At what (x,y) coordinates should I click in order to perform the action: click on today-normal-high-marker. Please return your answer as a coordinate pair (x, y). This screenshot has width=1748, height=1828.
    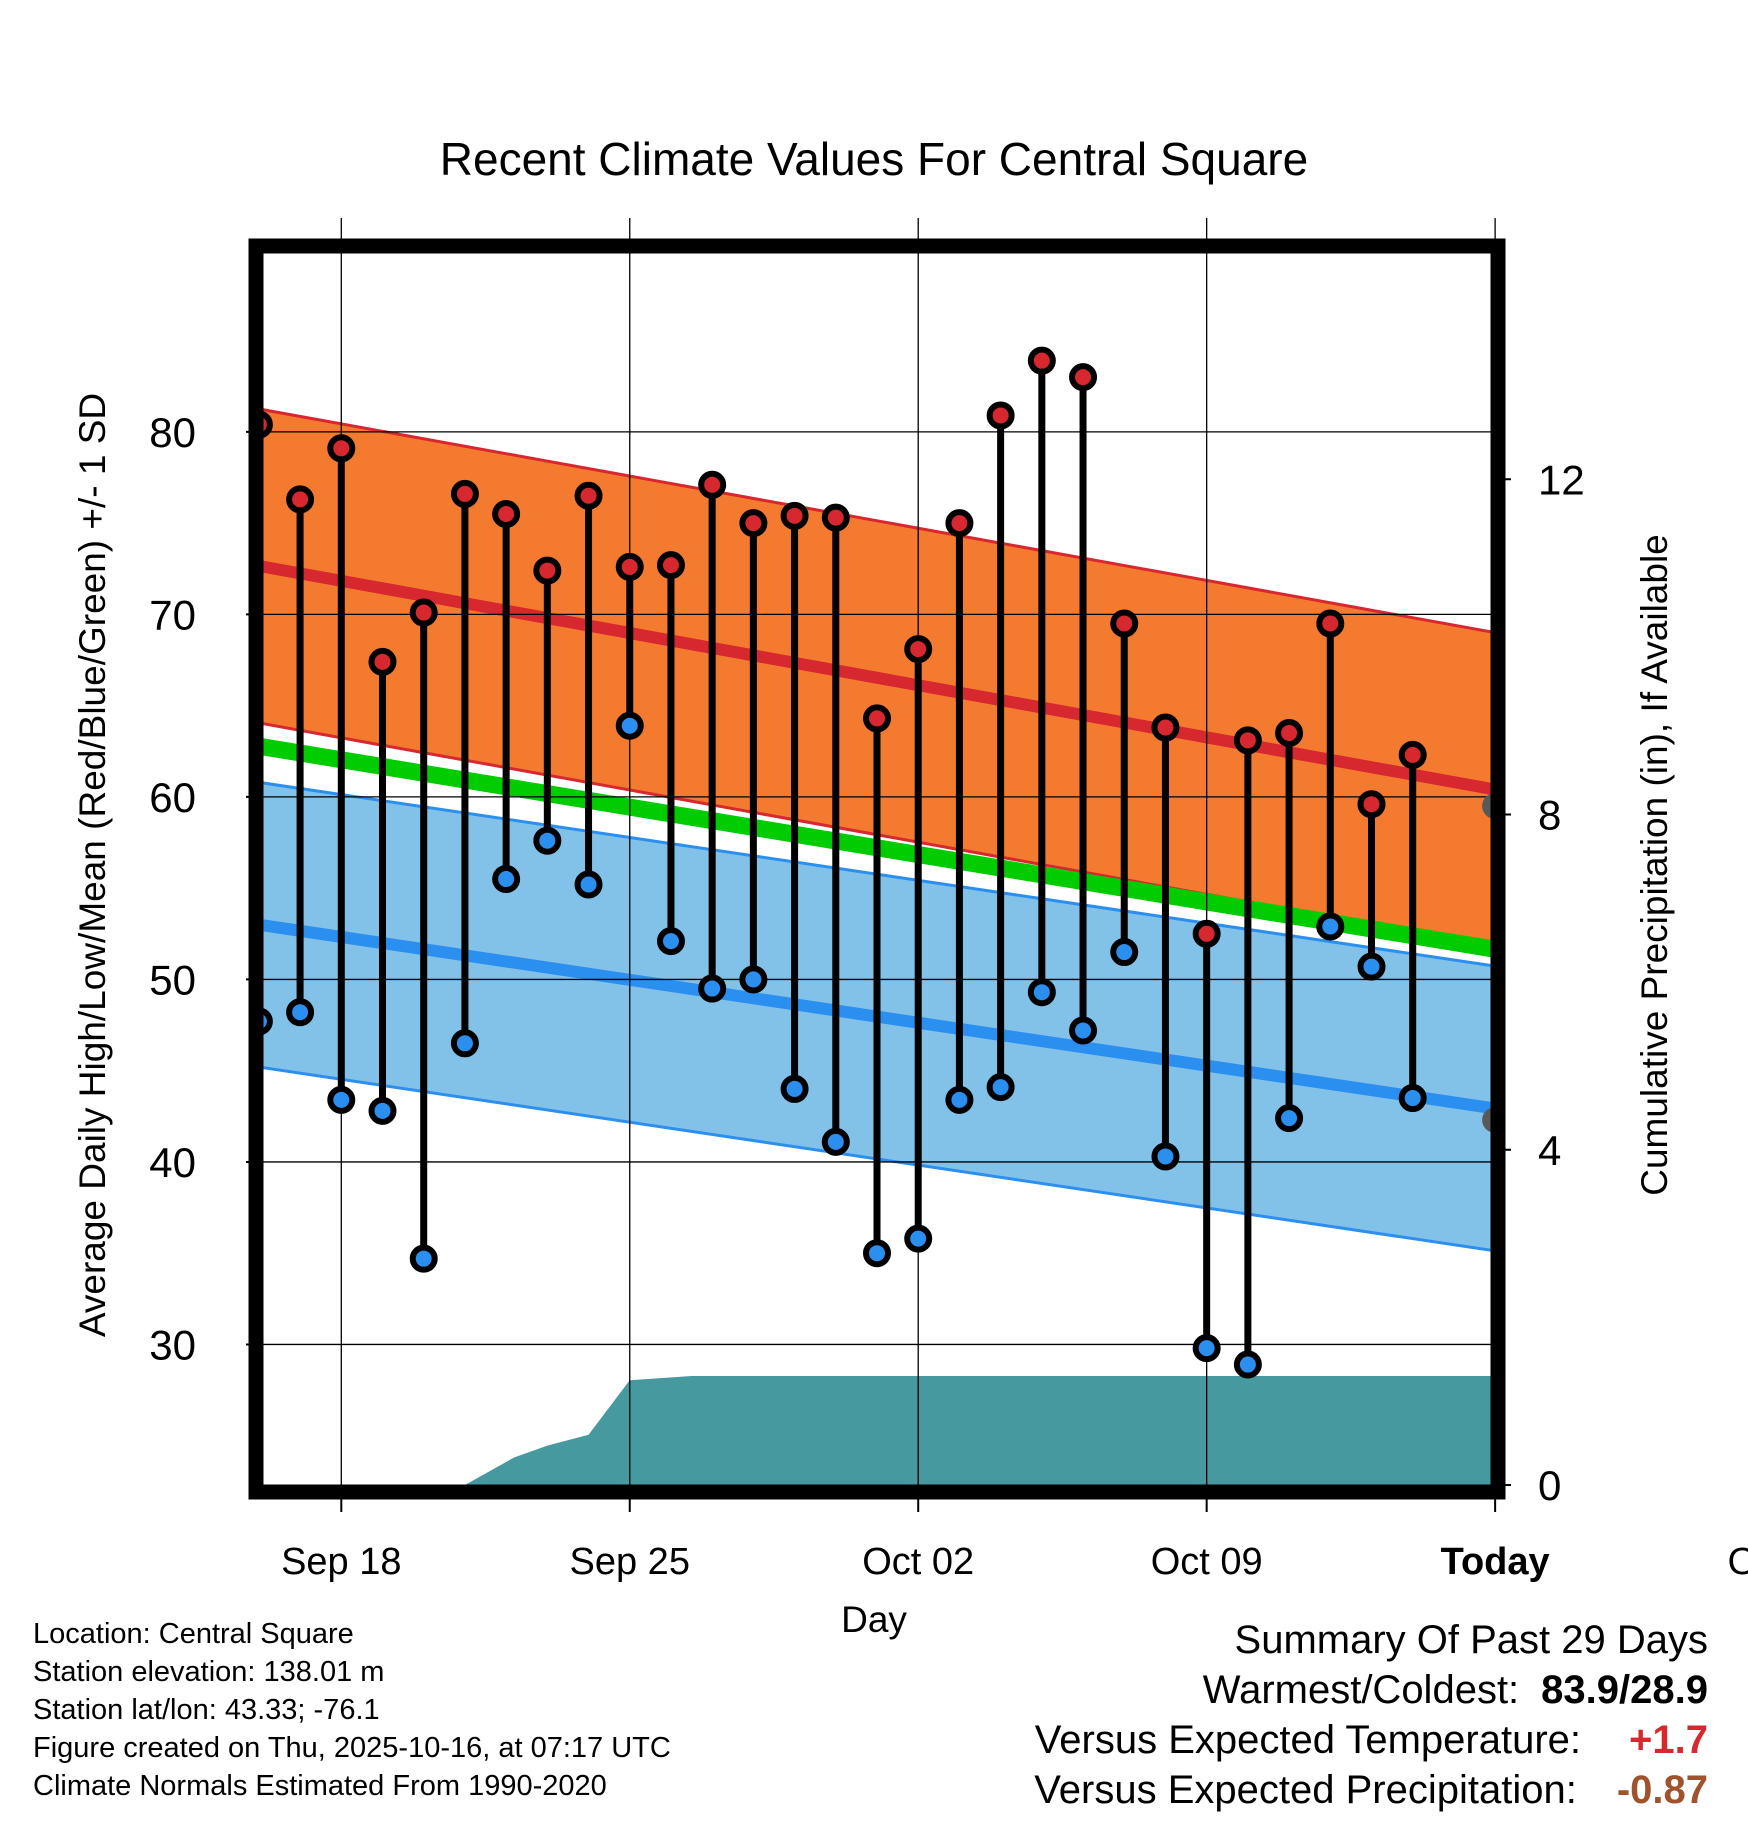
    Looking at the image, I should click on (1486, 806).